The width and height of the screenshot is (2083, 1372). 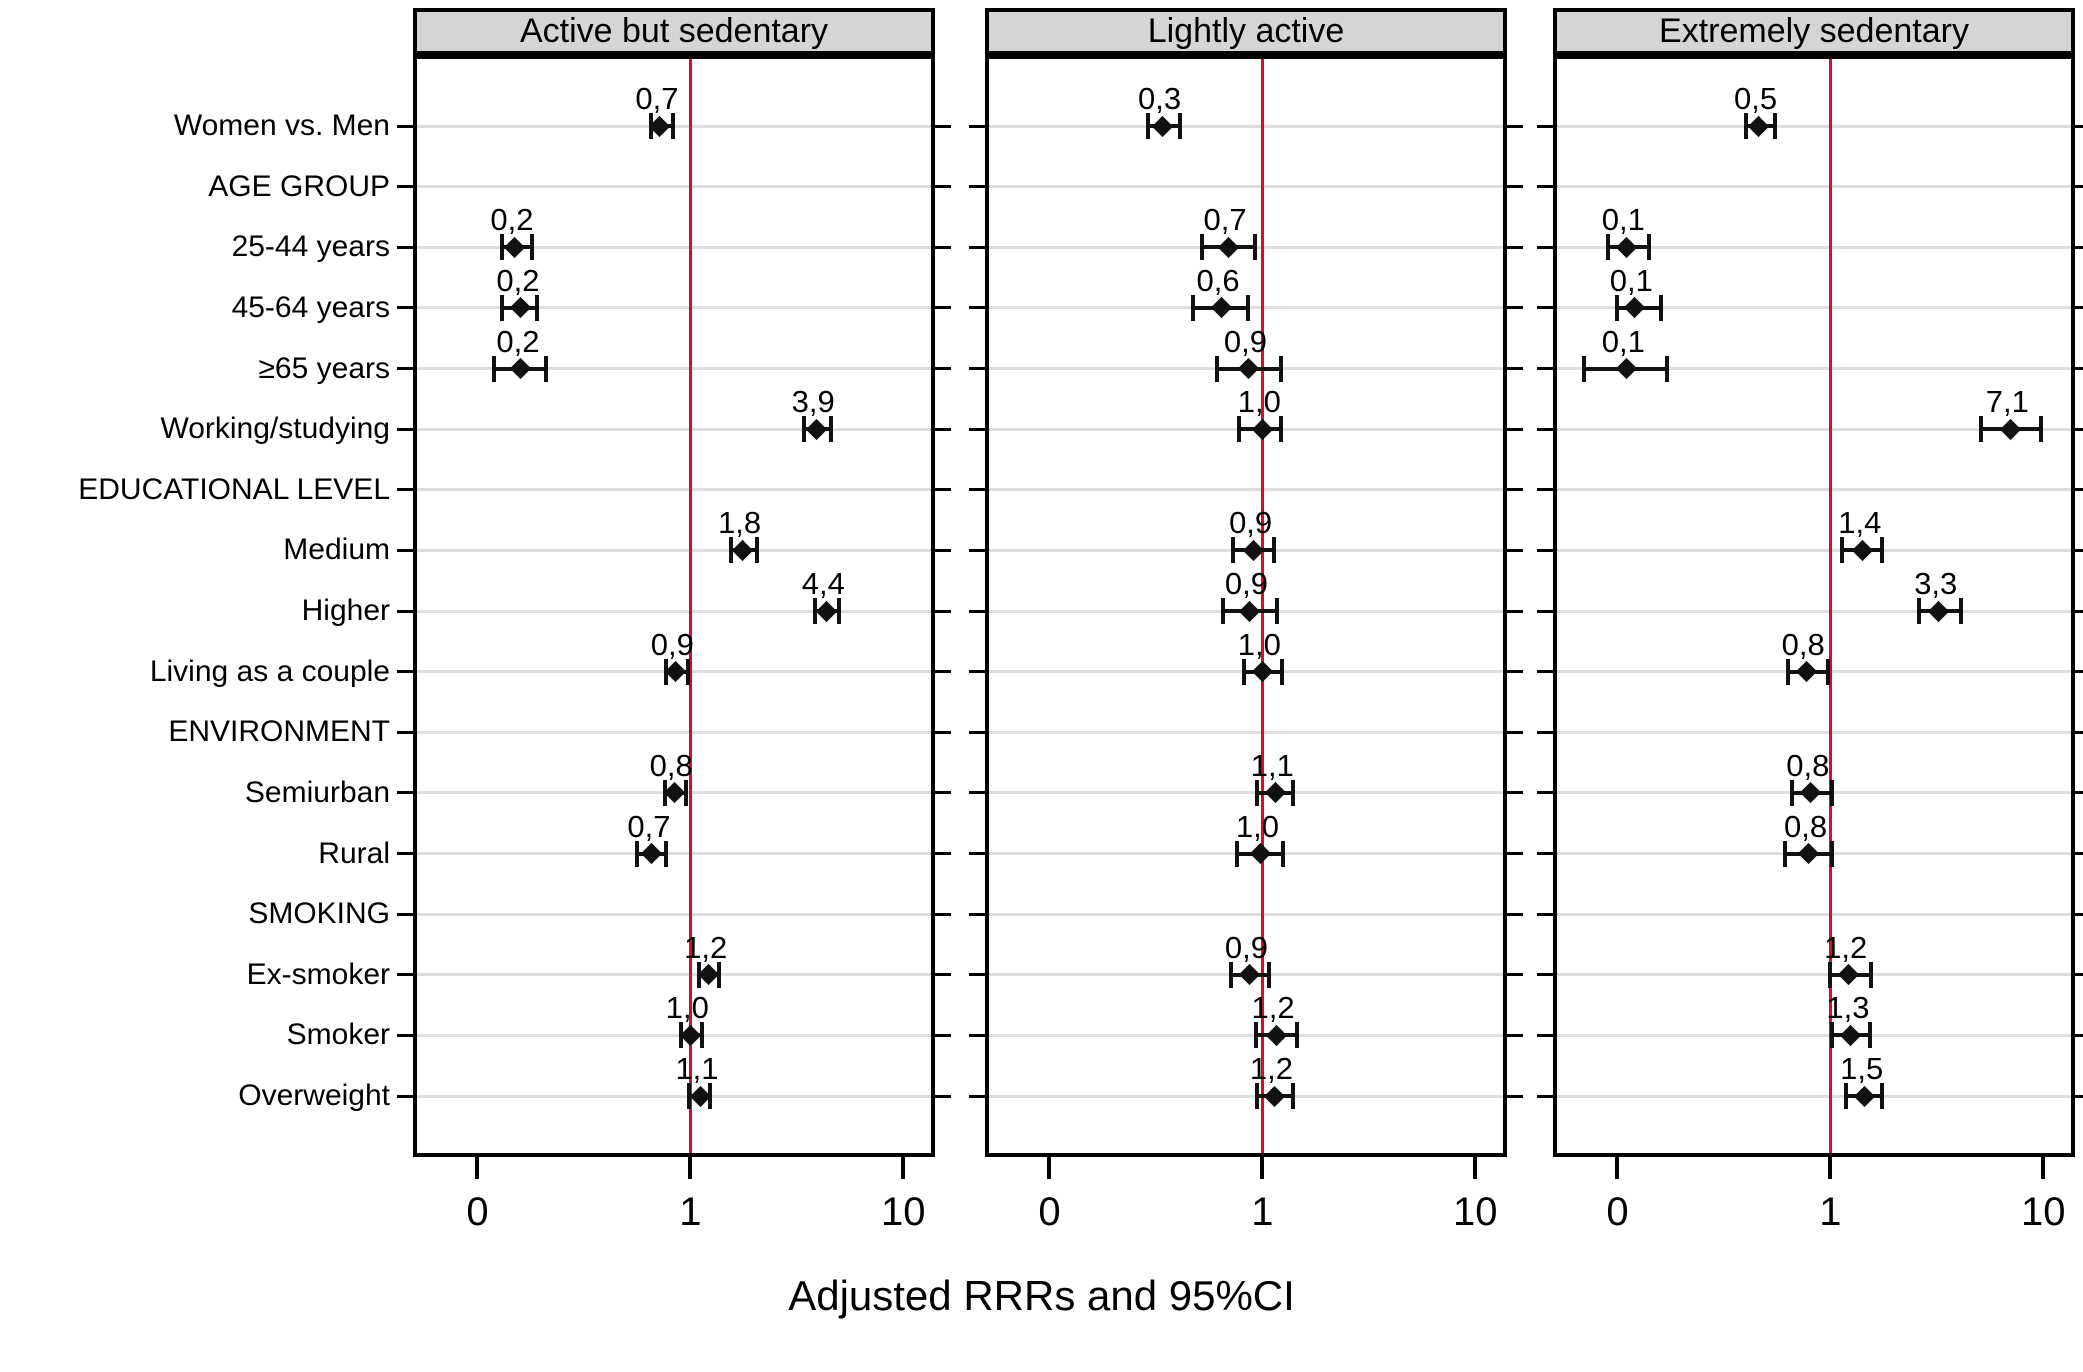 I want to click on value-label: 3,9, so click(x=813, y=402).